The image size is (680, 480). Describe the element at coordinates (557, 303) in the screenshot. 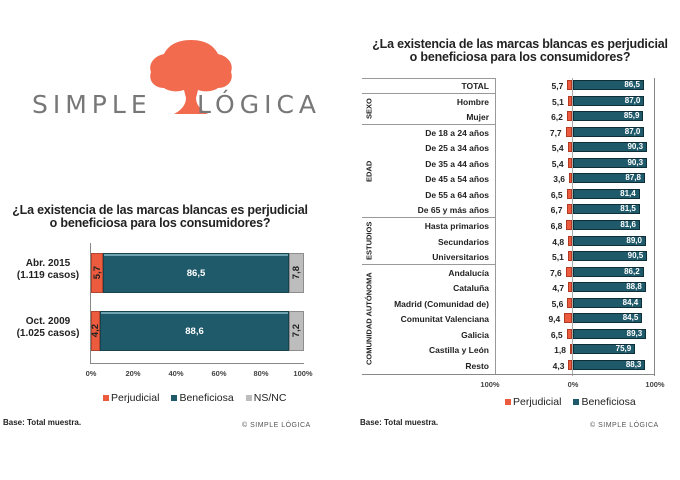

I see `perjudicial-value: 5,6` at that location.